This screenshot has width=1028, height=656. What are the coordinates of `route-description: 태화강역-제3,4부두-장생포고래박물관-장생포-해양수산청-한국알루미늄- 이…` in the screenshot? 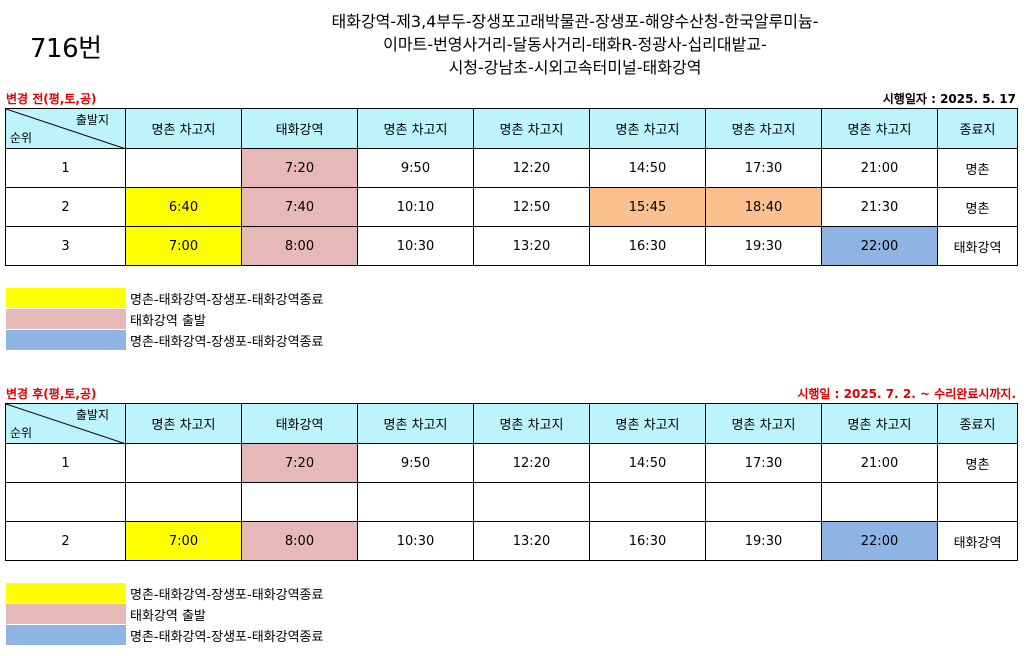 It's located at (575, 44).